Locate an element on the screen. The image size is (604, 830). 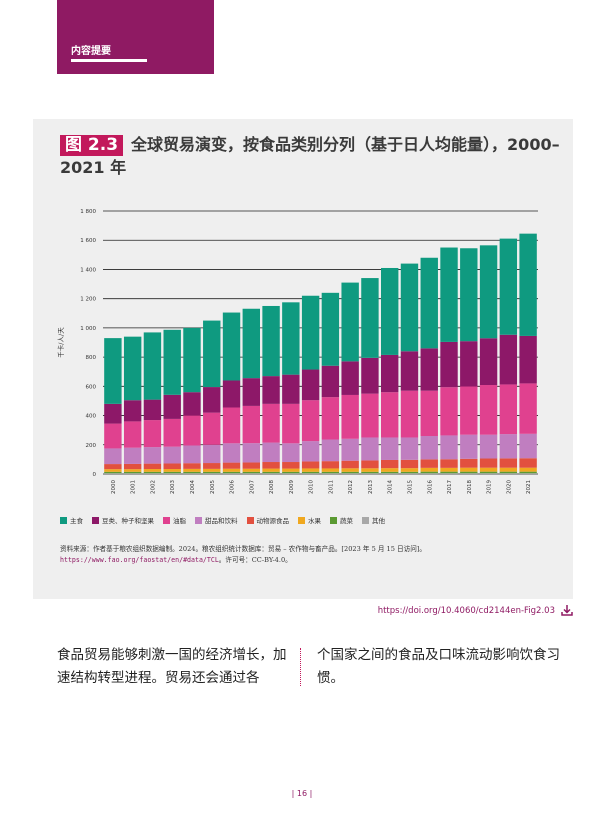
y-tick-label: 200 is located at coordinates (91, 446).